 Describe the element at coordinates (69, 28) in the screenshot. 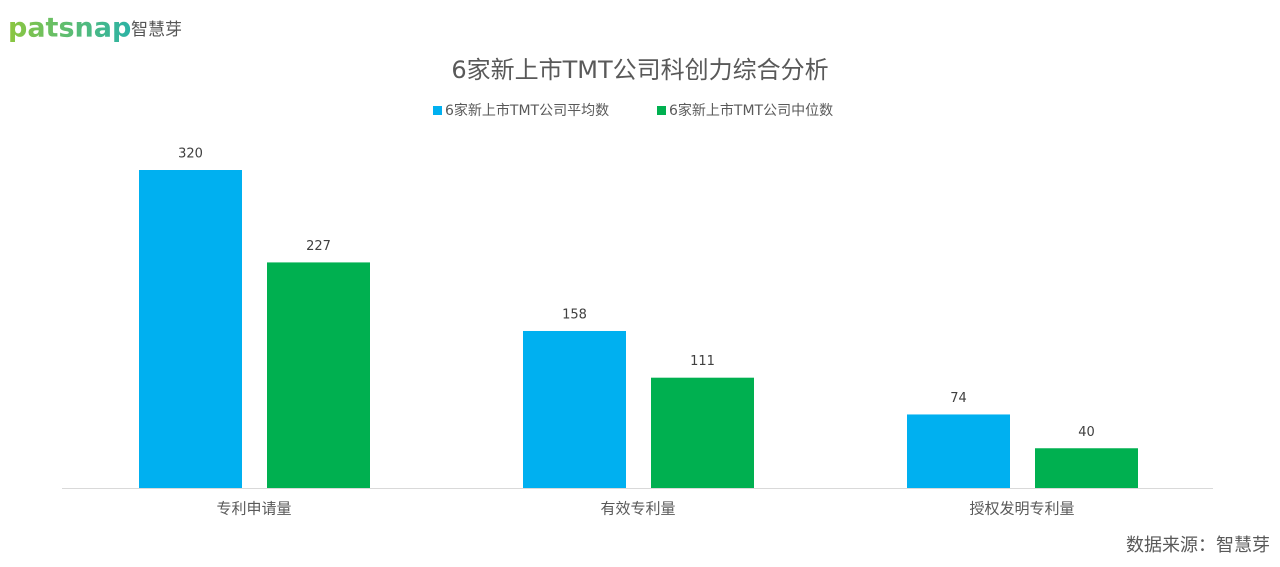

I see `logo-brand: patsnap` at that location.